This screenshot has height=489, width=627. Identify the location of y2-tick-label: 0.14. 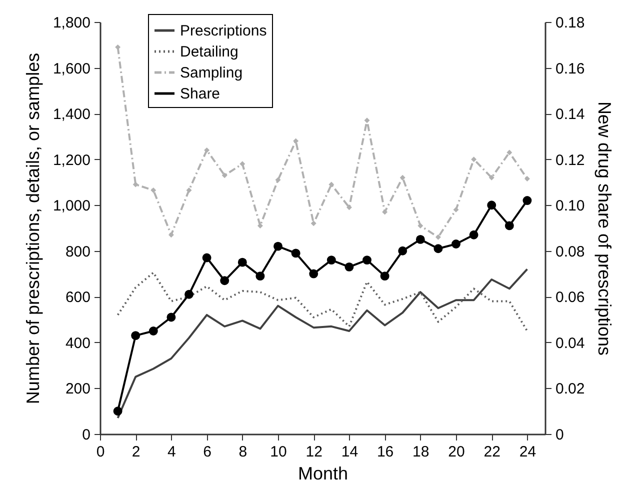
(570, 115).